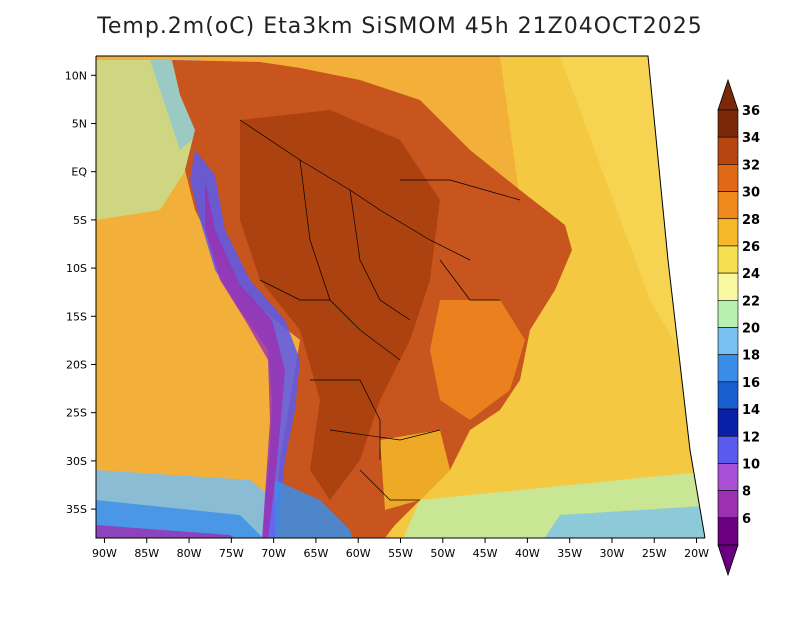  Describe the element at coordinates (79, 123) in the screenshot. I see `lat-tick-label: 5N` at that location.